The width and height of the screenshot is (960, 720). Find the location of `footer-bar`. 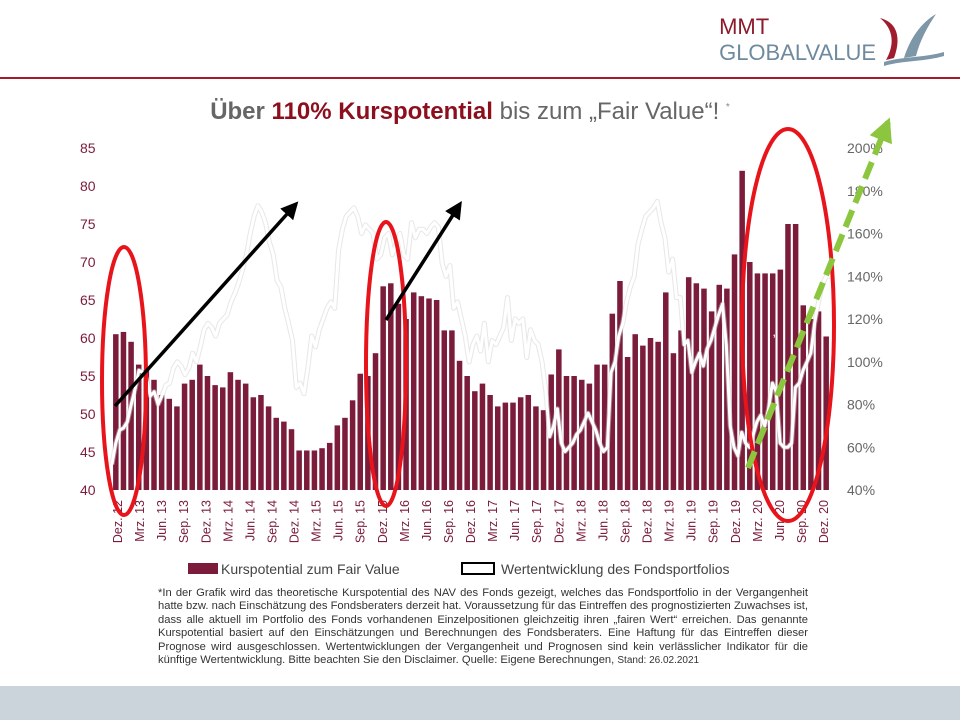

footer-bar is located at coordinates (480, 703).